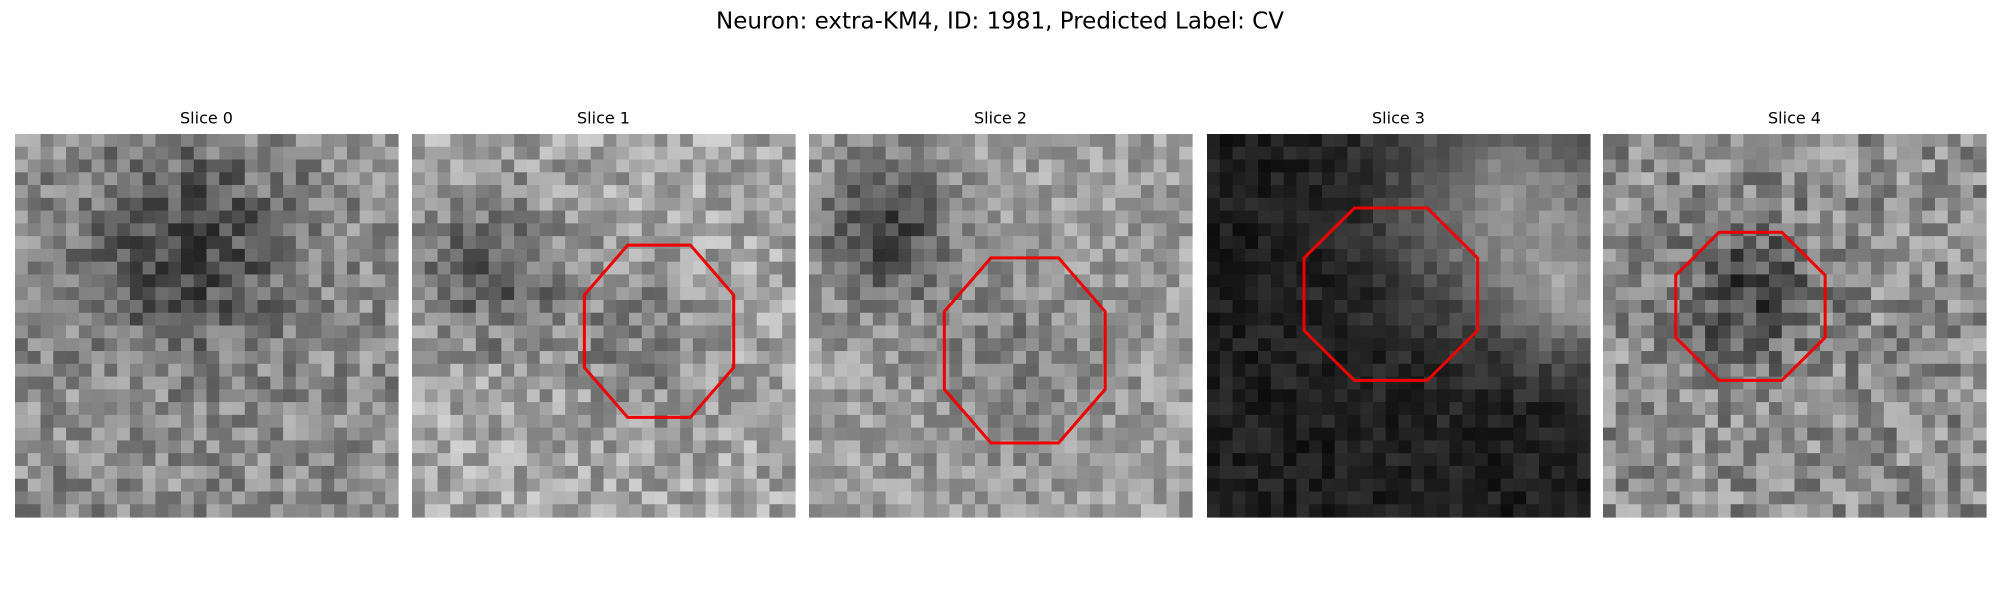 Image resolution: width=2000 pixels, height=600 pixels. Describe the element at coordinates (604, 326) in the screenshot. I see `image-panel` at that location.